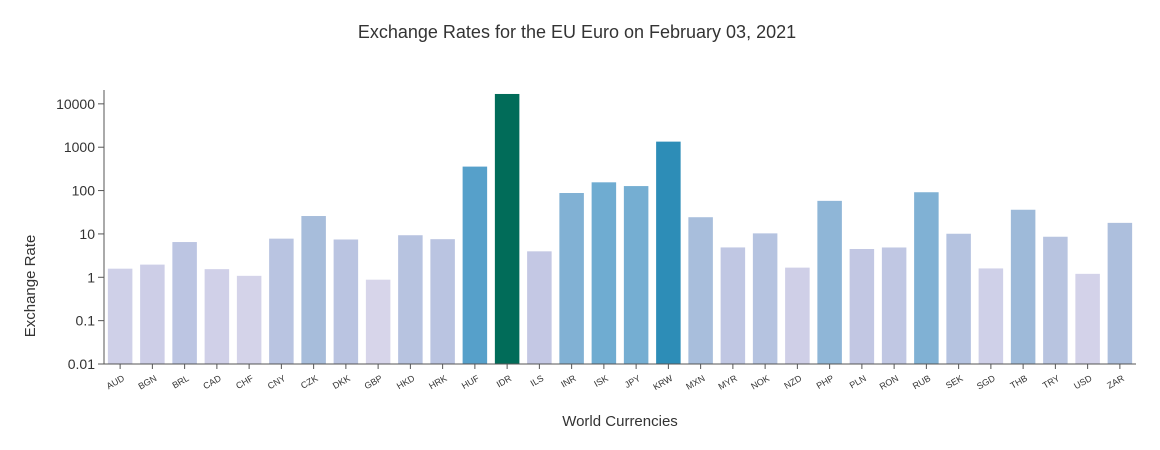 The image size is (1160, 450). What do you see at coordinates (470, 382) in the screenshot?
I see `x-tick-label: HUF` at bounding box center [470, 382].